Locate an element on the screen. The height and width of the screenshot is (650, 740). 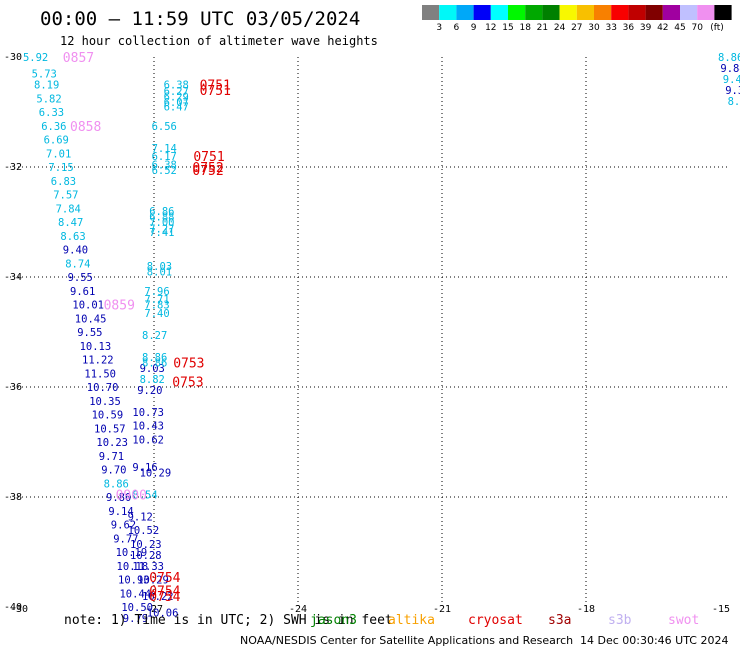
wave-height-value: 10.45 is located at coordinates (91, 319).